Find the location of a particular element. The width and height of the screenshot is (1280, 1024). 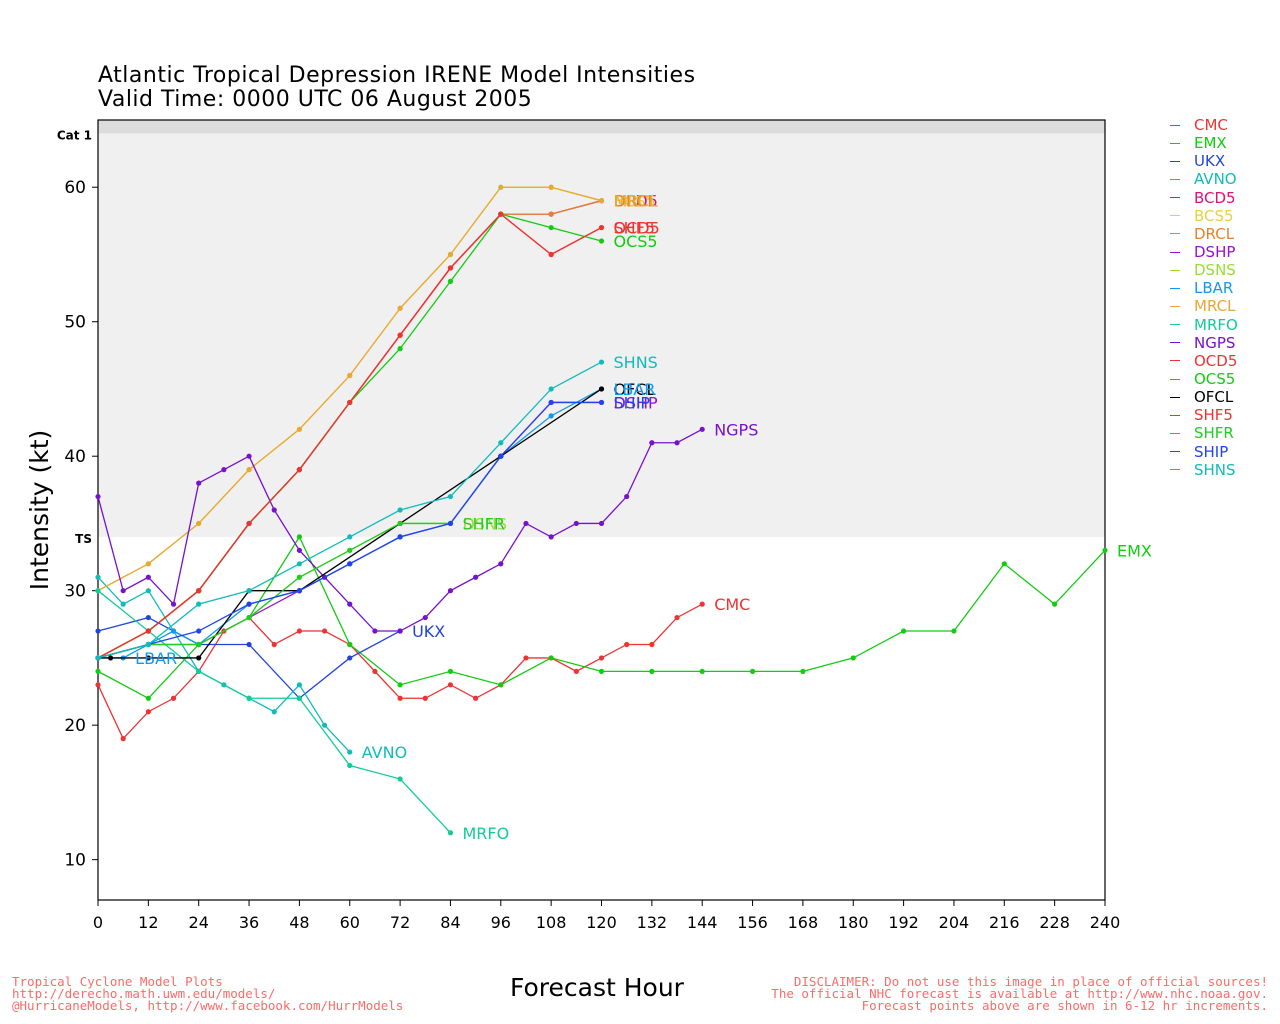

series-end-label: DRCL is located at coordinates (635, 201).